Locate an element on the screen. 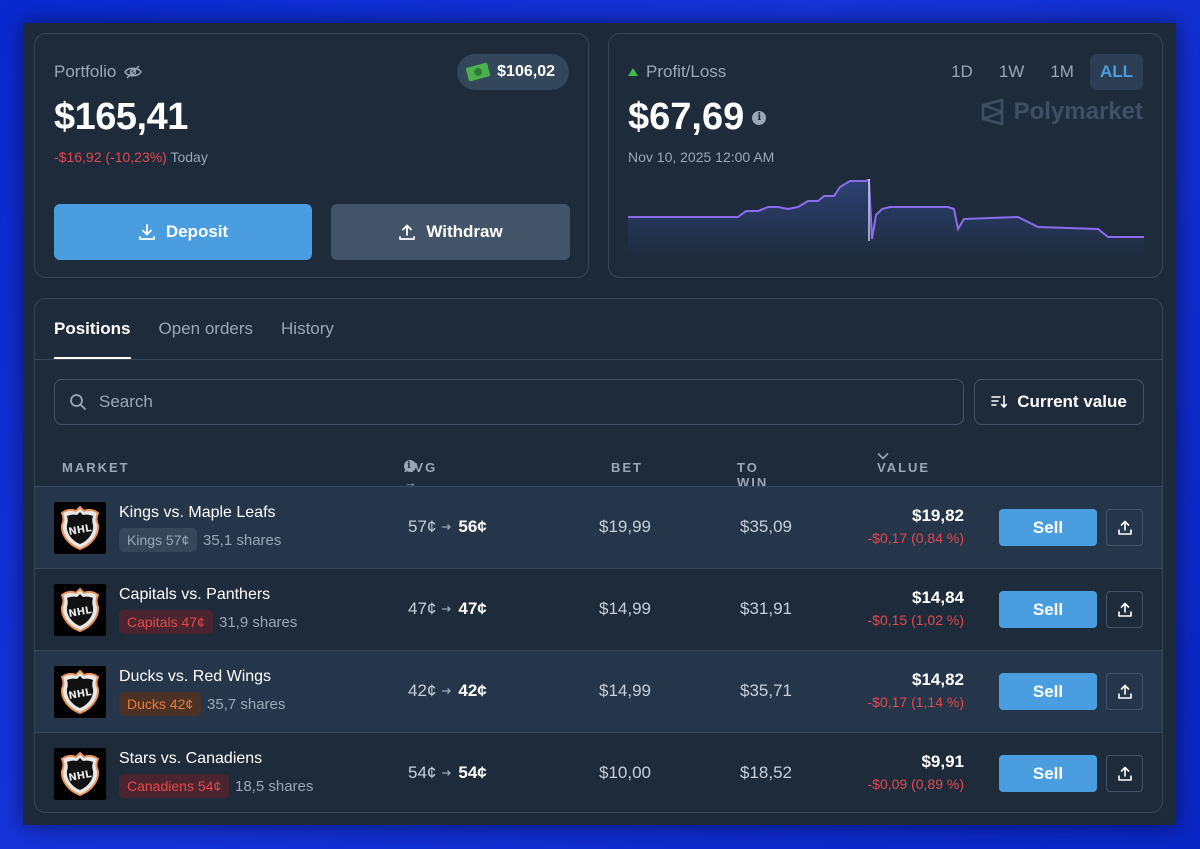  bet-amount: $14,99 is located at coordinates (625, 690).